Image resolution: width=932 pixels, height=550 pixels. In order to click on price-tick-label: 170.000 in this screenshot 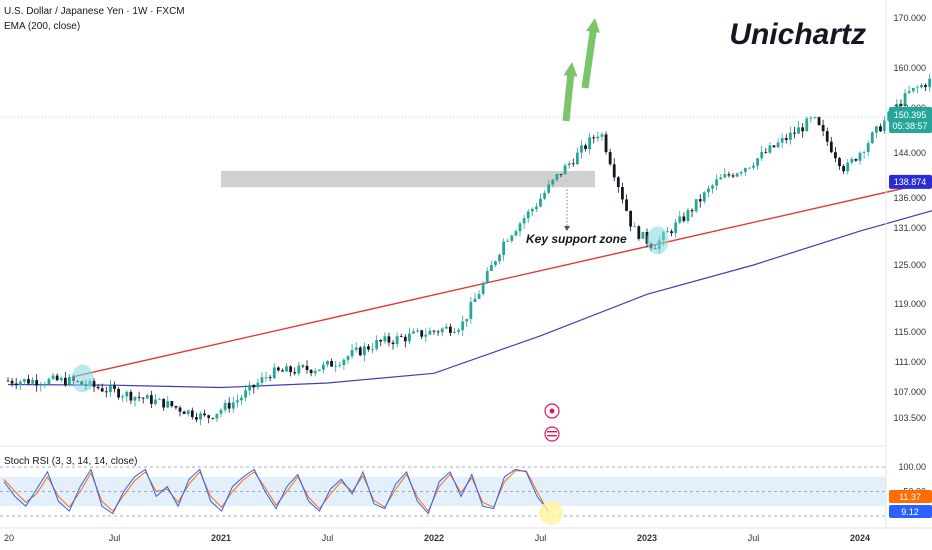, I will do `click(909, 18)`.